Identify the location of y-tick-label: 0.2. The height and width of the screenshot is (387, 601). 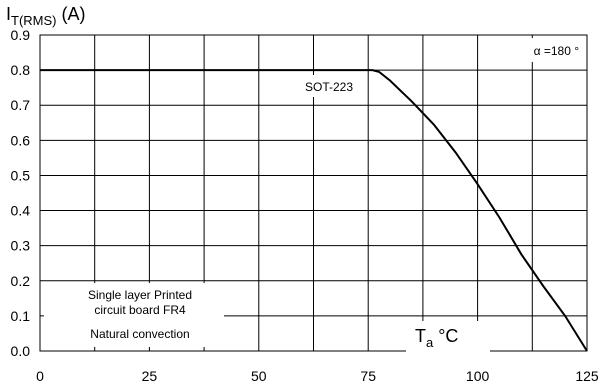
(21, 281).